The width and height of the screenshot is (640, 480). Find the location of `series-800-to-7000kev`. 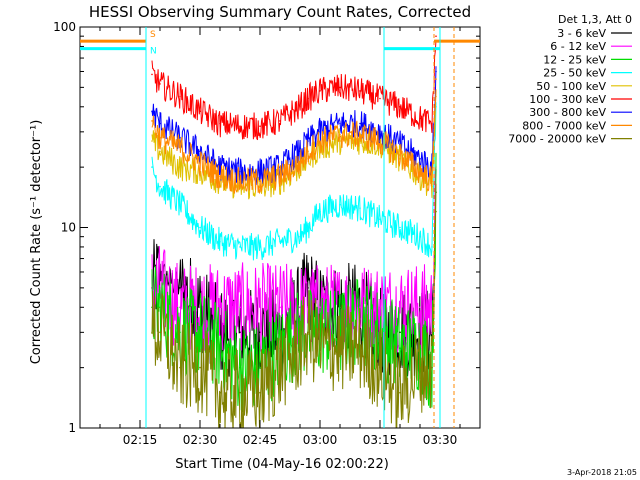

series-800-to-7000kev is located at coordinates (294, 136).